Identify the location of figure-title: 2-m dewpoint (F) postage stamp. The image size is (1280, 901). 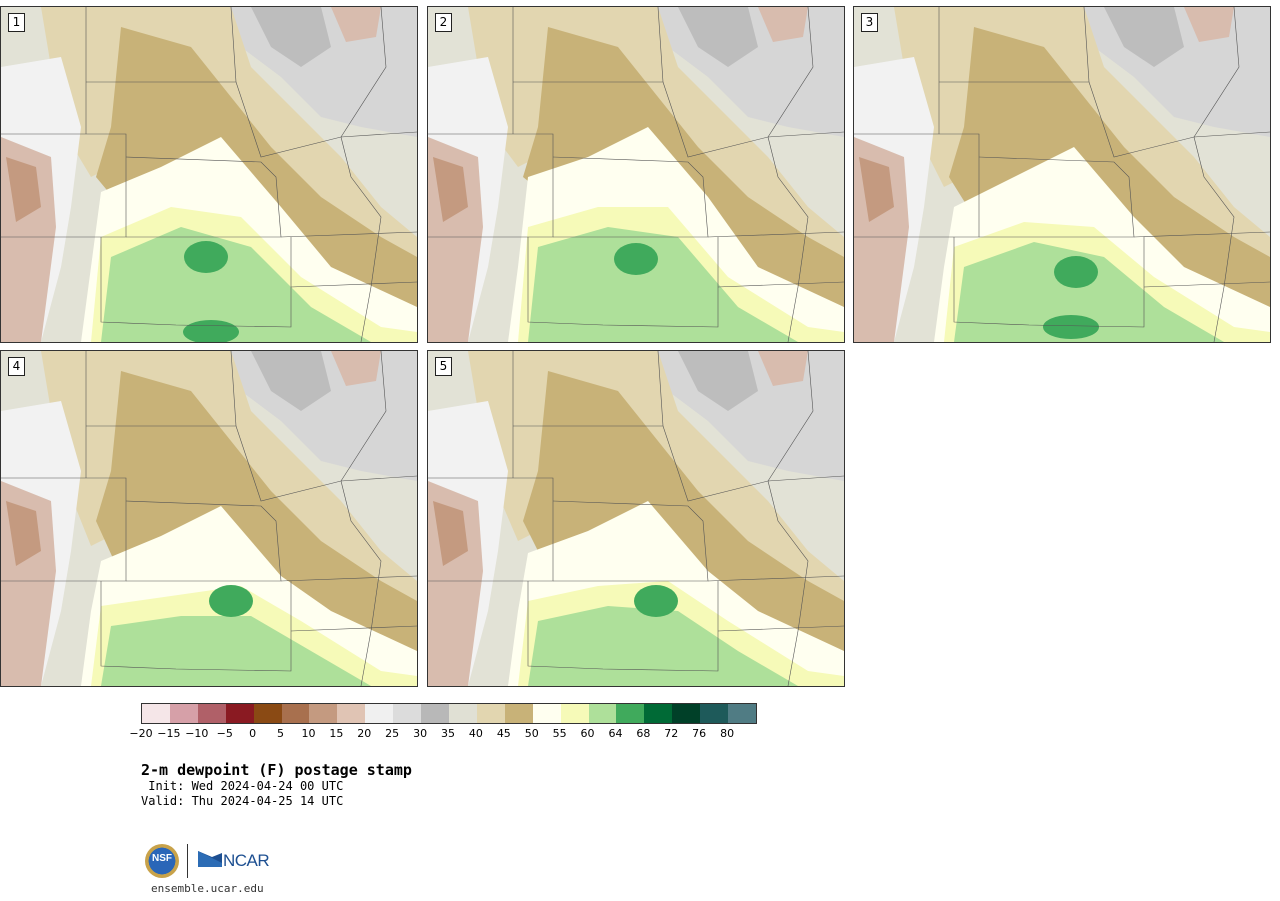
(276, 770).